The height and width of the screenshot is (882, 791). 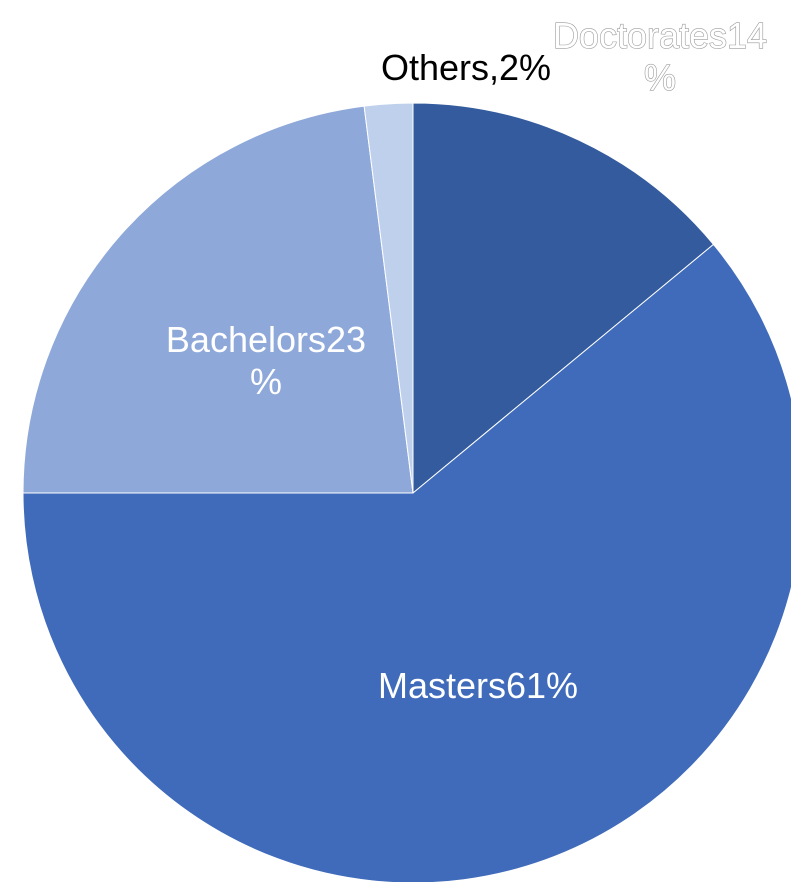 I want to click on slice-label-masters: Masters61%, so click(x=478, y=685).